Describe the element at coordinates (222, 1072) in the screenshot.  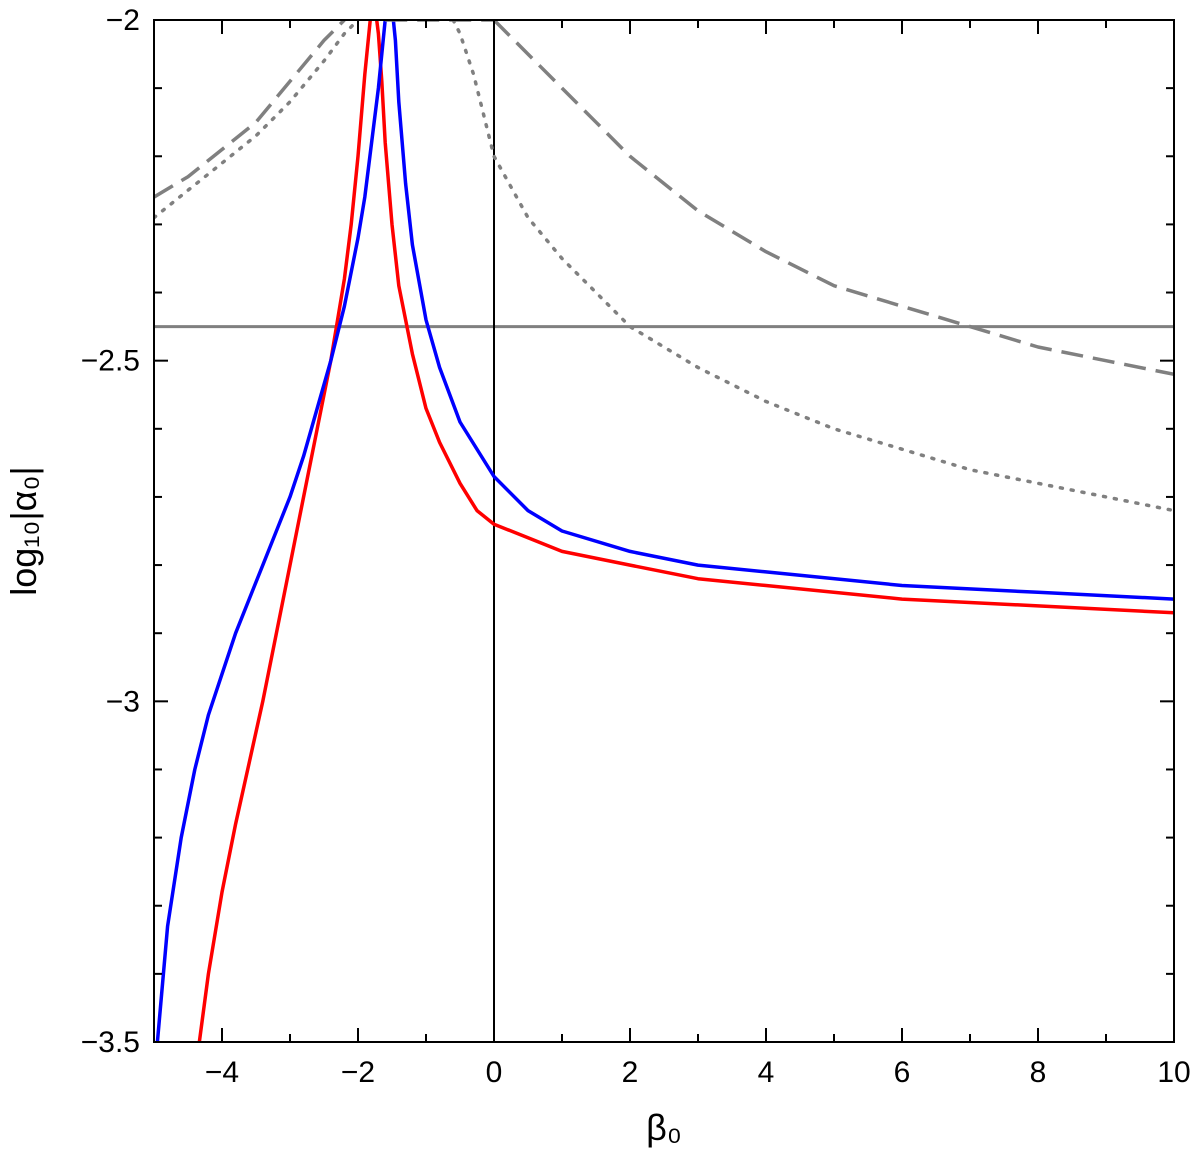
I see `x-tick-label: −4` at that location.